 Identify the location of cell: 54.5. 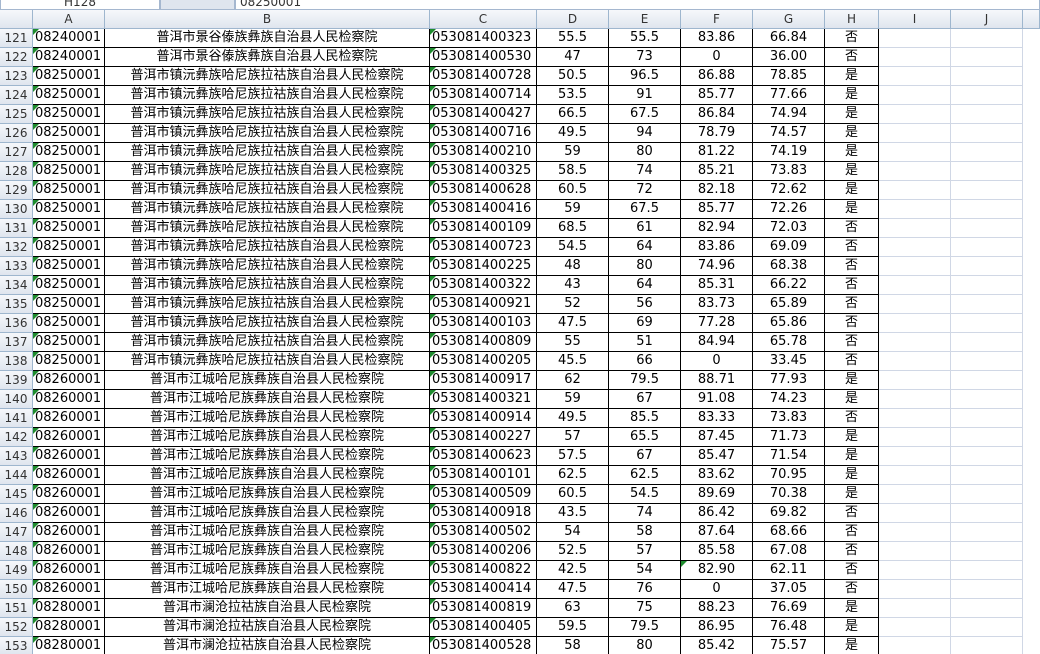
(645, 494).